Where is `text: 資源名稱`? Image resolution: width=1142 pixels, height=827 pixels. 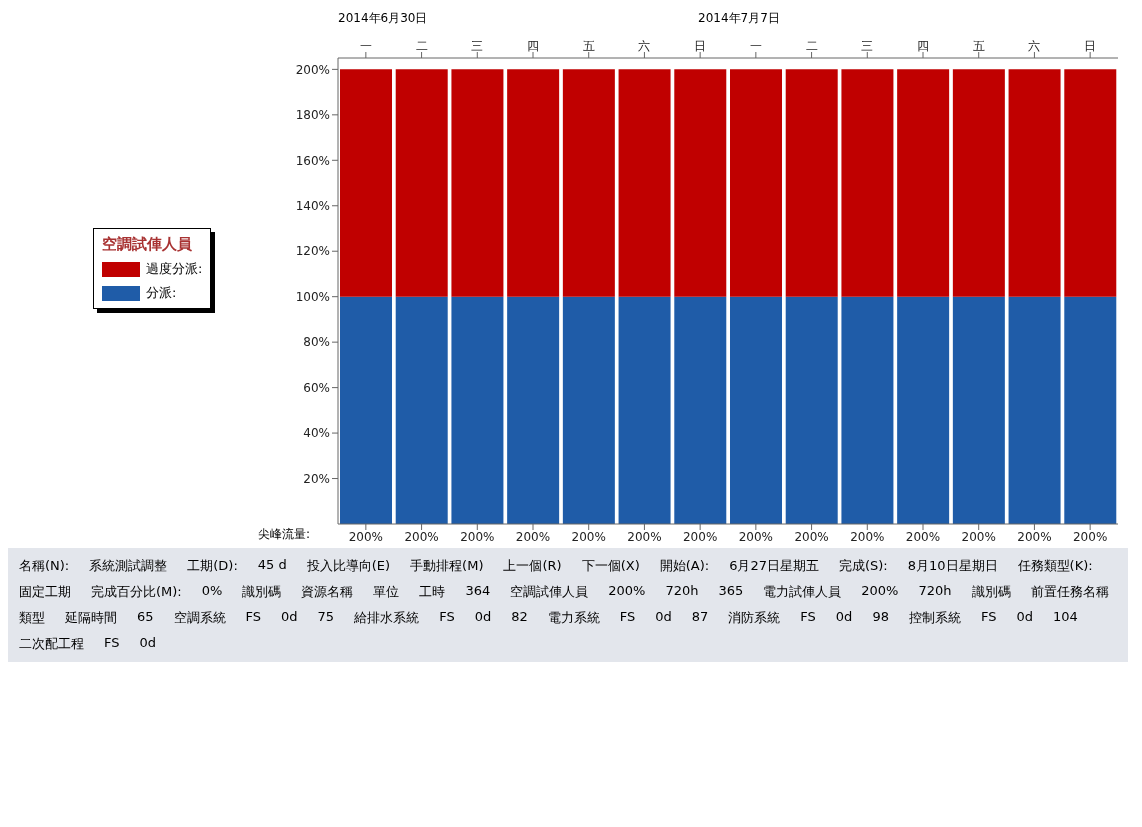
text: 資源名稱 is located at coordinates (327, 592).